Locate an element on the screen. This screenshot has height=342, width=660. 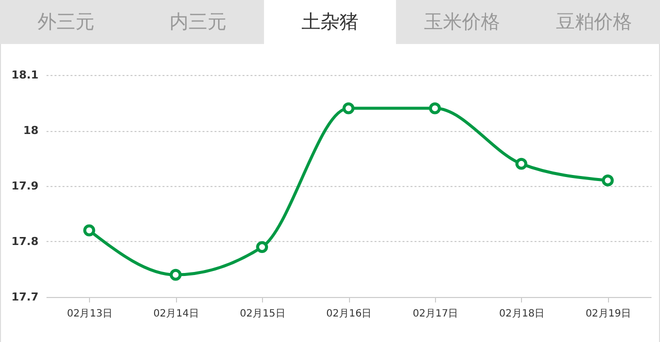
x-tick-label: 02月18日 is located at coordinates (522, 314).